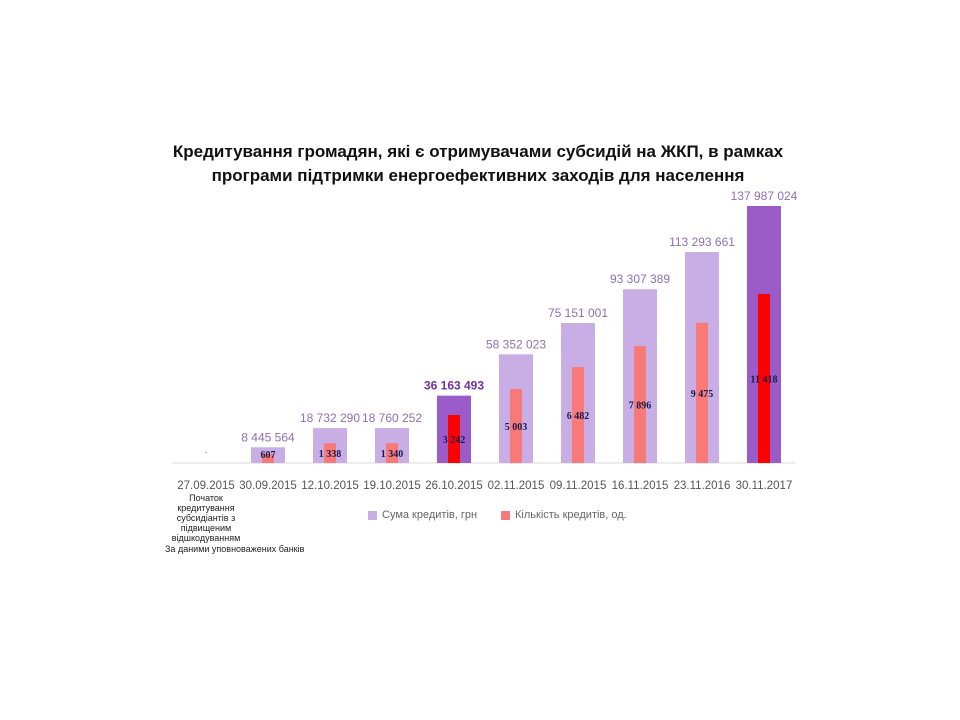 Image resolution: width=960 pixels, height=720 pixels. Describe the element at coordinates (454, 386) in the screenshot. I see `data-label-sum: 36 163 493` at that location.